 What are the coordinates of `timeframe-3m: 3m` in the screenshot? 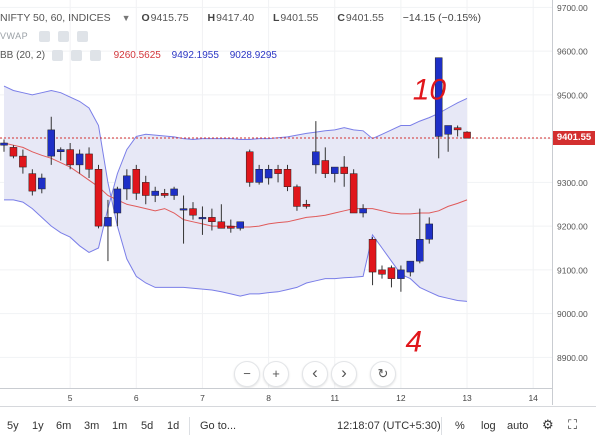 It's located at (92, 426).